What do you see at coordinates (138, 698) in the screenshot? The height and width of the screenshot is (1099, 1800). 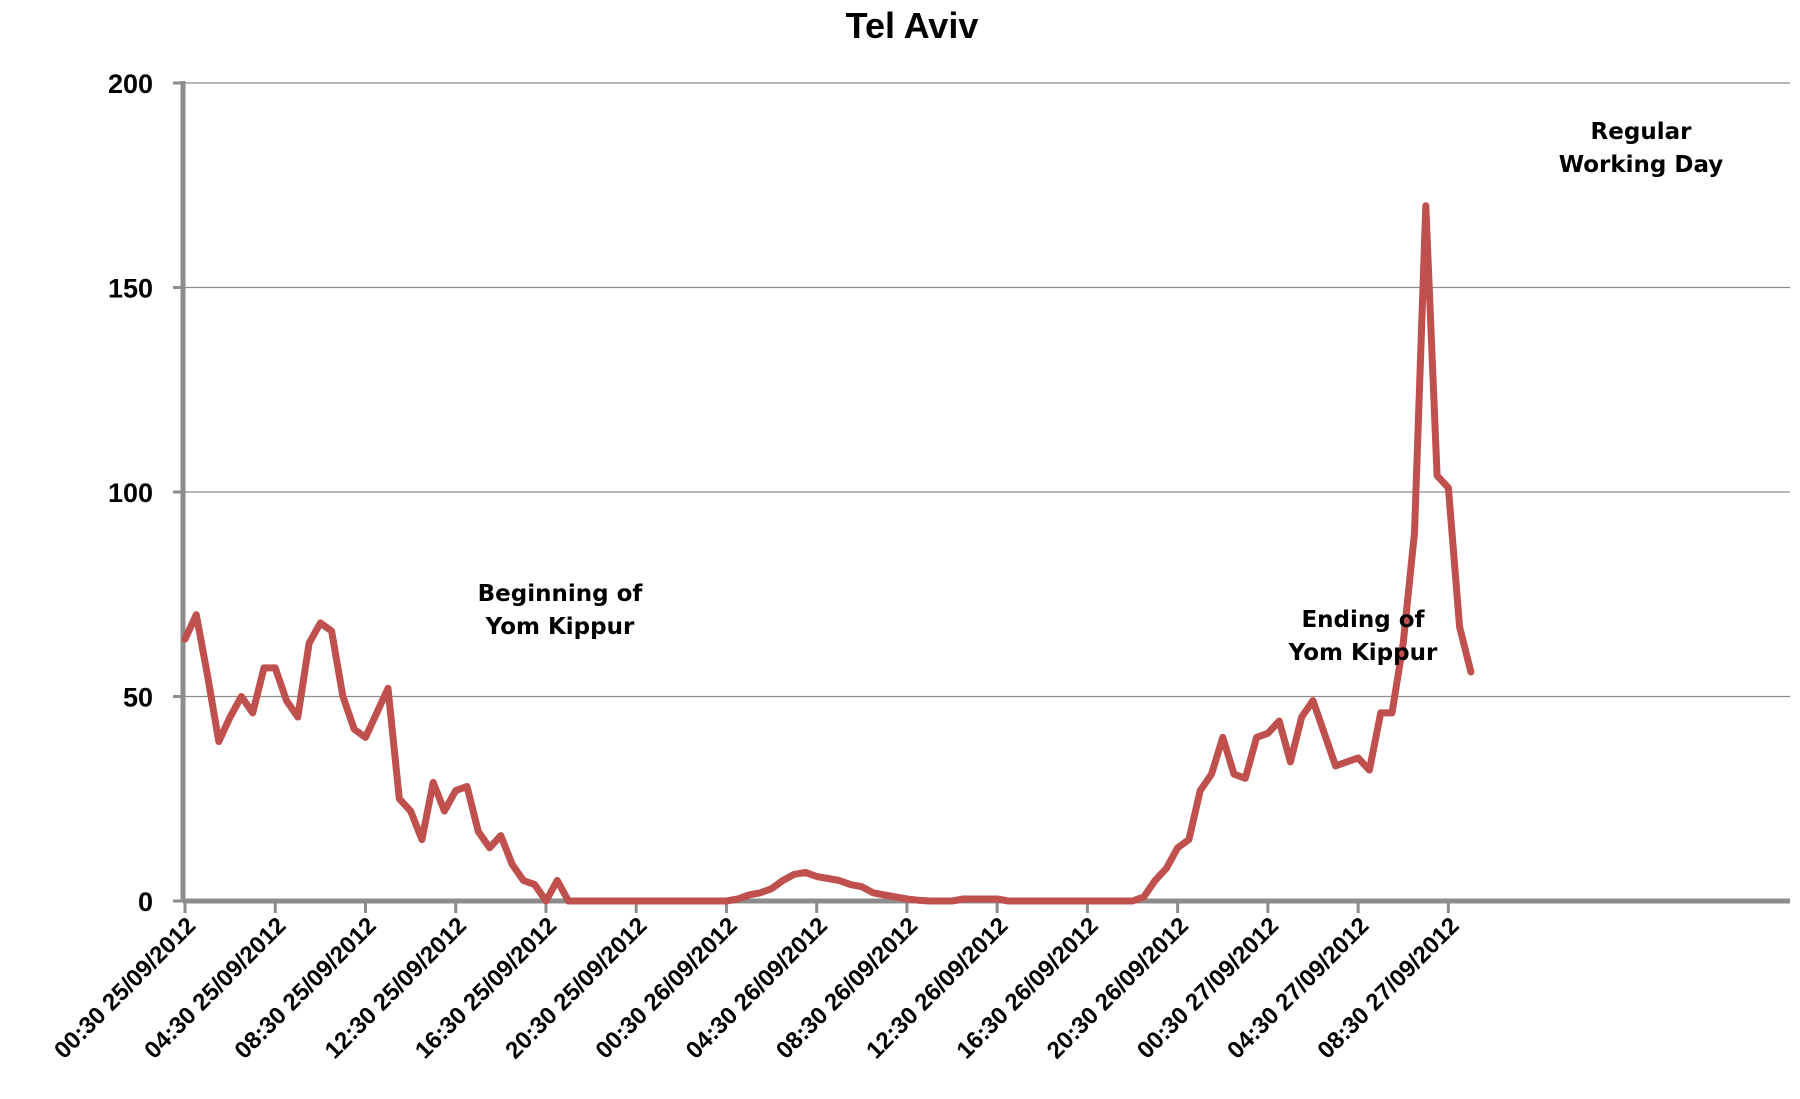 I see `y-tick-label: 50` at bounding box center [138, 698].